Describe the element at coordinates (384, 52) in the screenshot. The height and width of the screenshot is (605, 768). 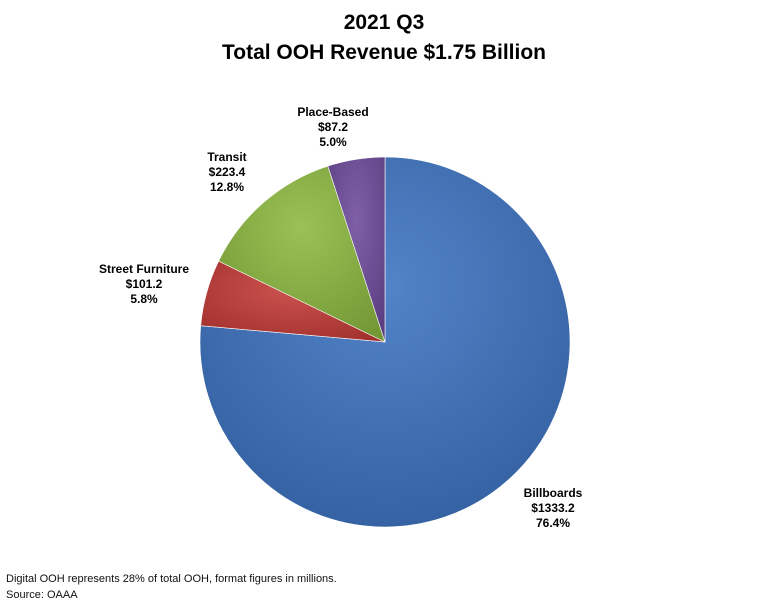
I see `chart-subtitle: Total OOH Revenue $1.75 Billion` at that location.